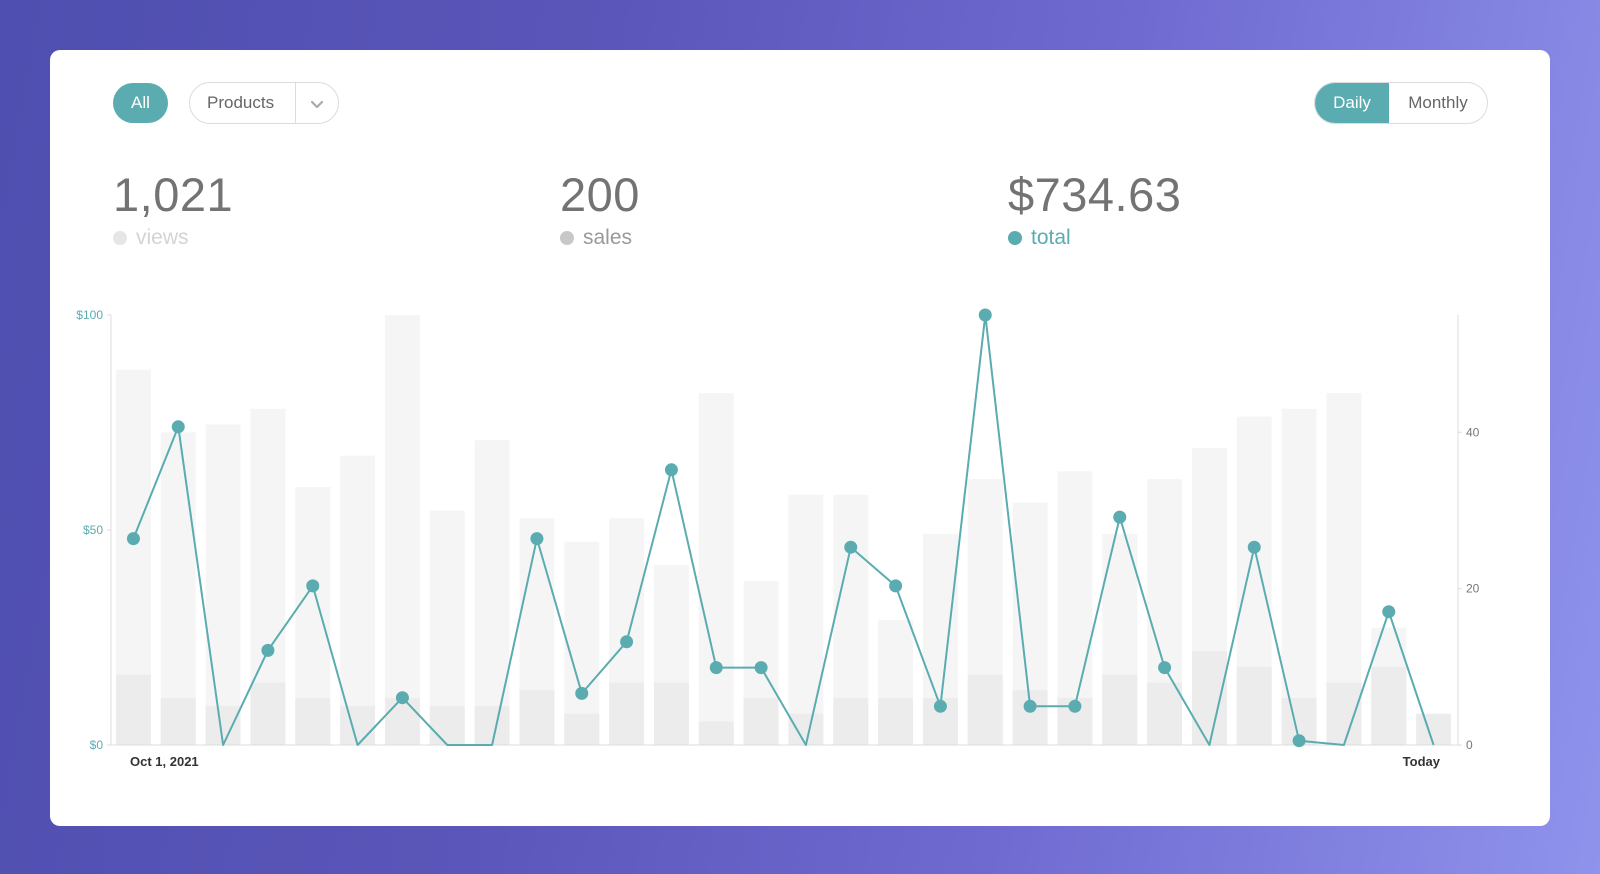 This screenshot has width=1600, height=874. Describe the element at coordinates (608, 237) in the screenshot. I see `sales-label: sales` at that location.